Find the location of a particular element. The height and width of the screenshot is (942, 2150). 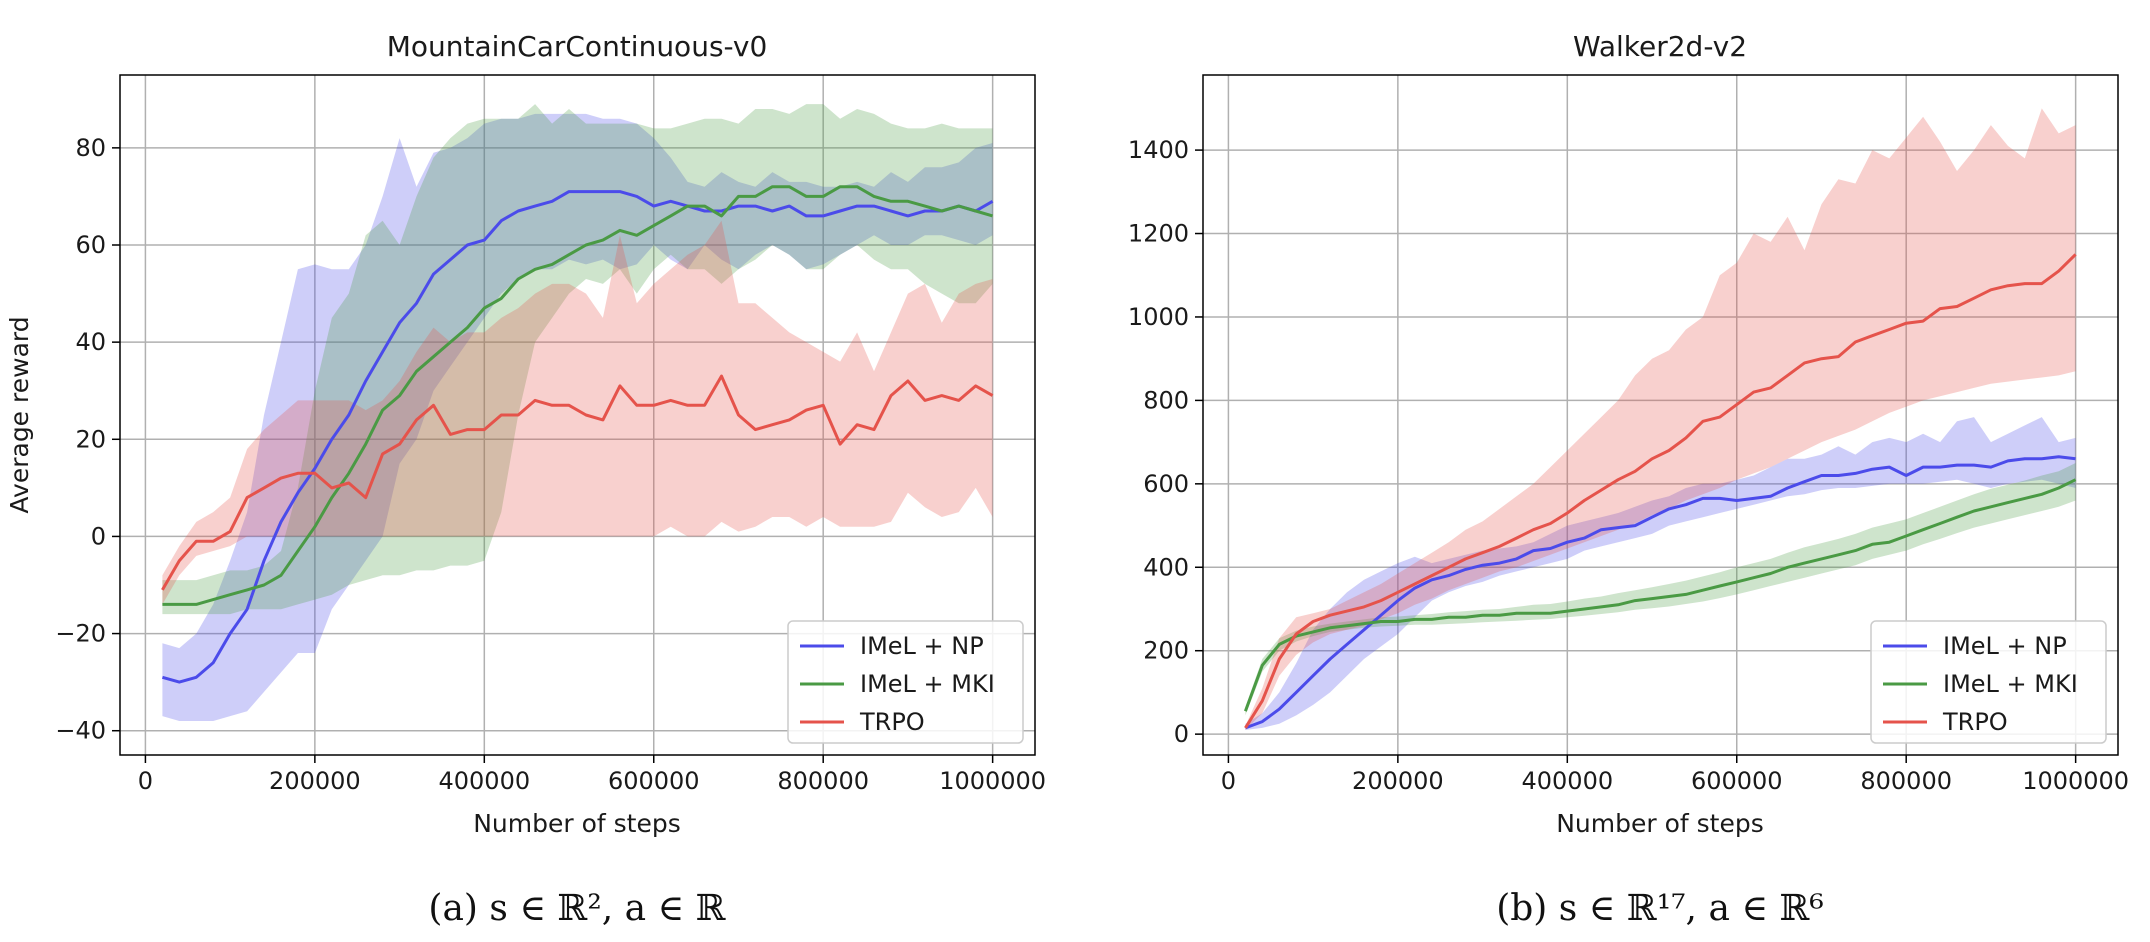

y-axis-ticks: 0 200 400 600 800 1000 1200 1400 is located at coordinates (1165, 442).